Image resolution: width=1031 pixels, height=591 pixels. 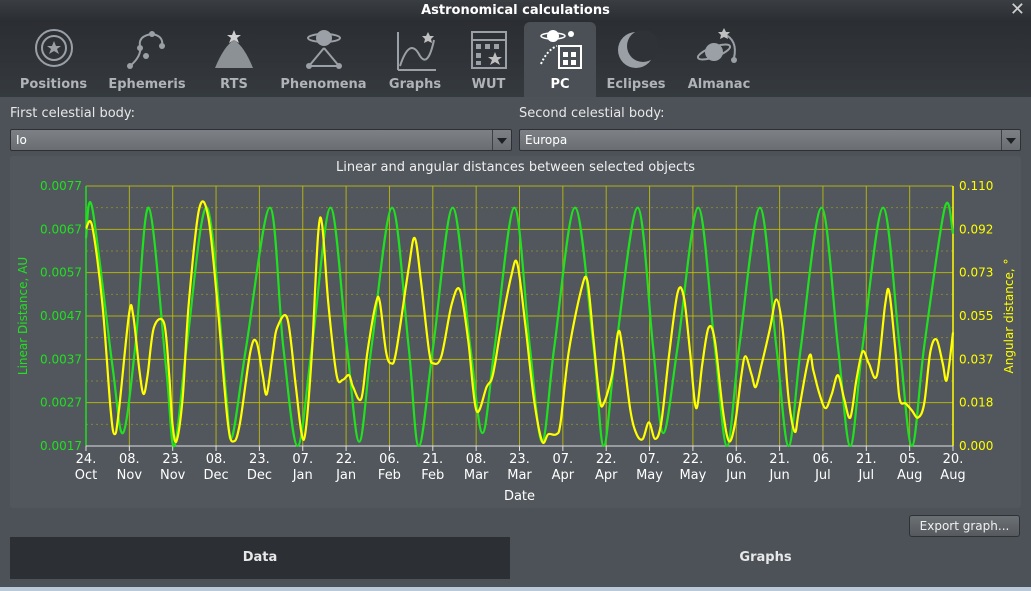 I want to click on window-bottom-edge, so click(x=515, y=589).